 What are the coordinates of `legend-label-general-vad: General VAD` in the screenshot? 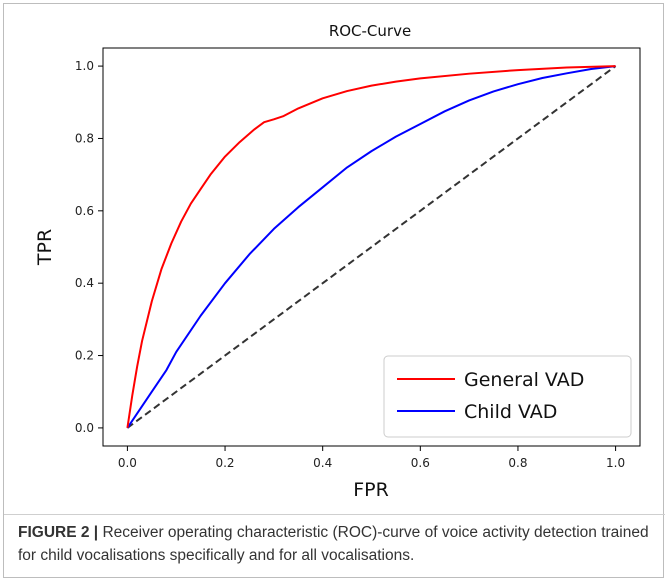 It's located at (524, 380).